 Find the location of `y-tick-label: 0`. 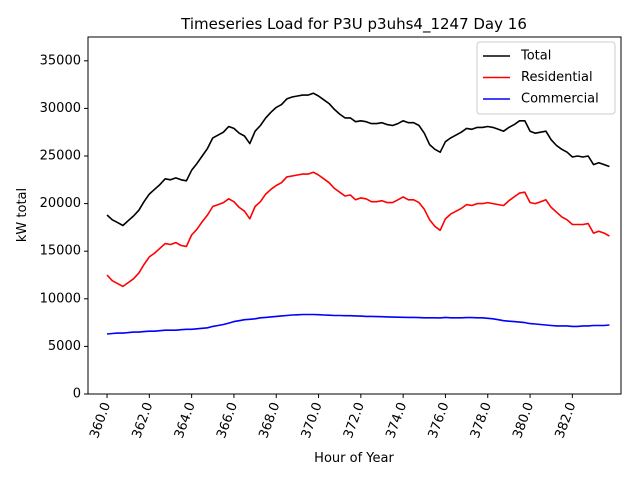

y-tick-label: 0 is located at coordinates (77, 394).